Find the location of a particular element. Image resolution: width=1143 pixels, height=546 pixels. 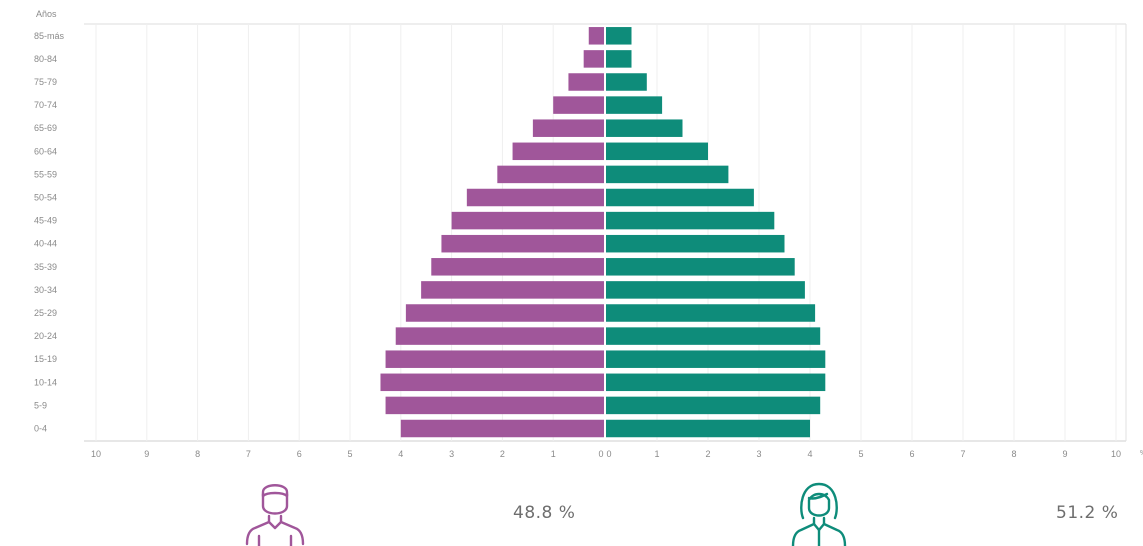

x-tick-label-left: 0 is located at coordinates (600, 454).